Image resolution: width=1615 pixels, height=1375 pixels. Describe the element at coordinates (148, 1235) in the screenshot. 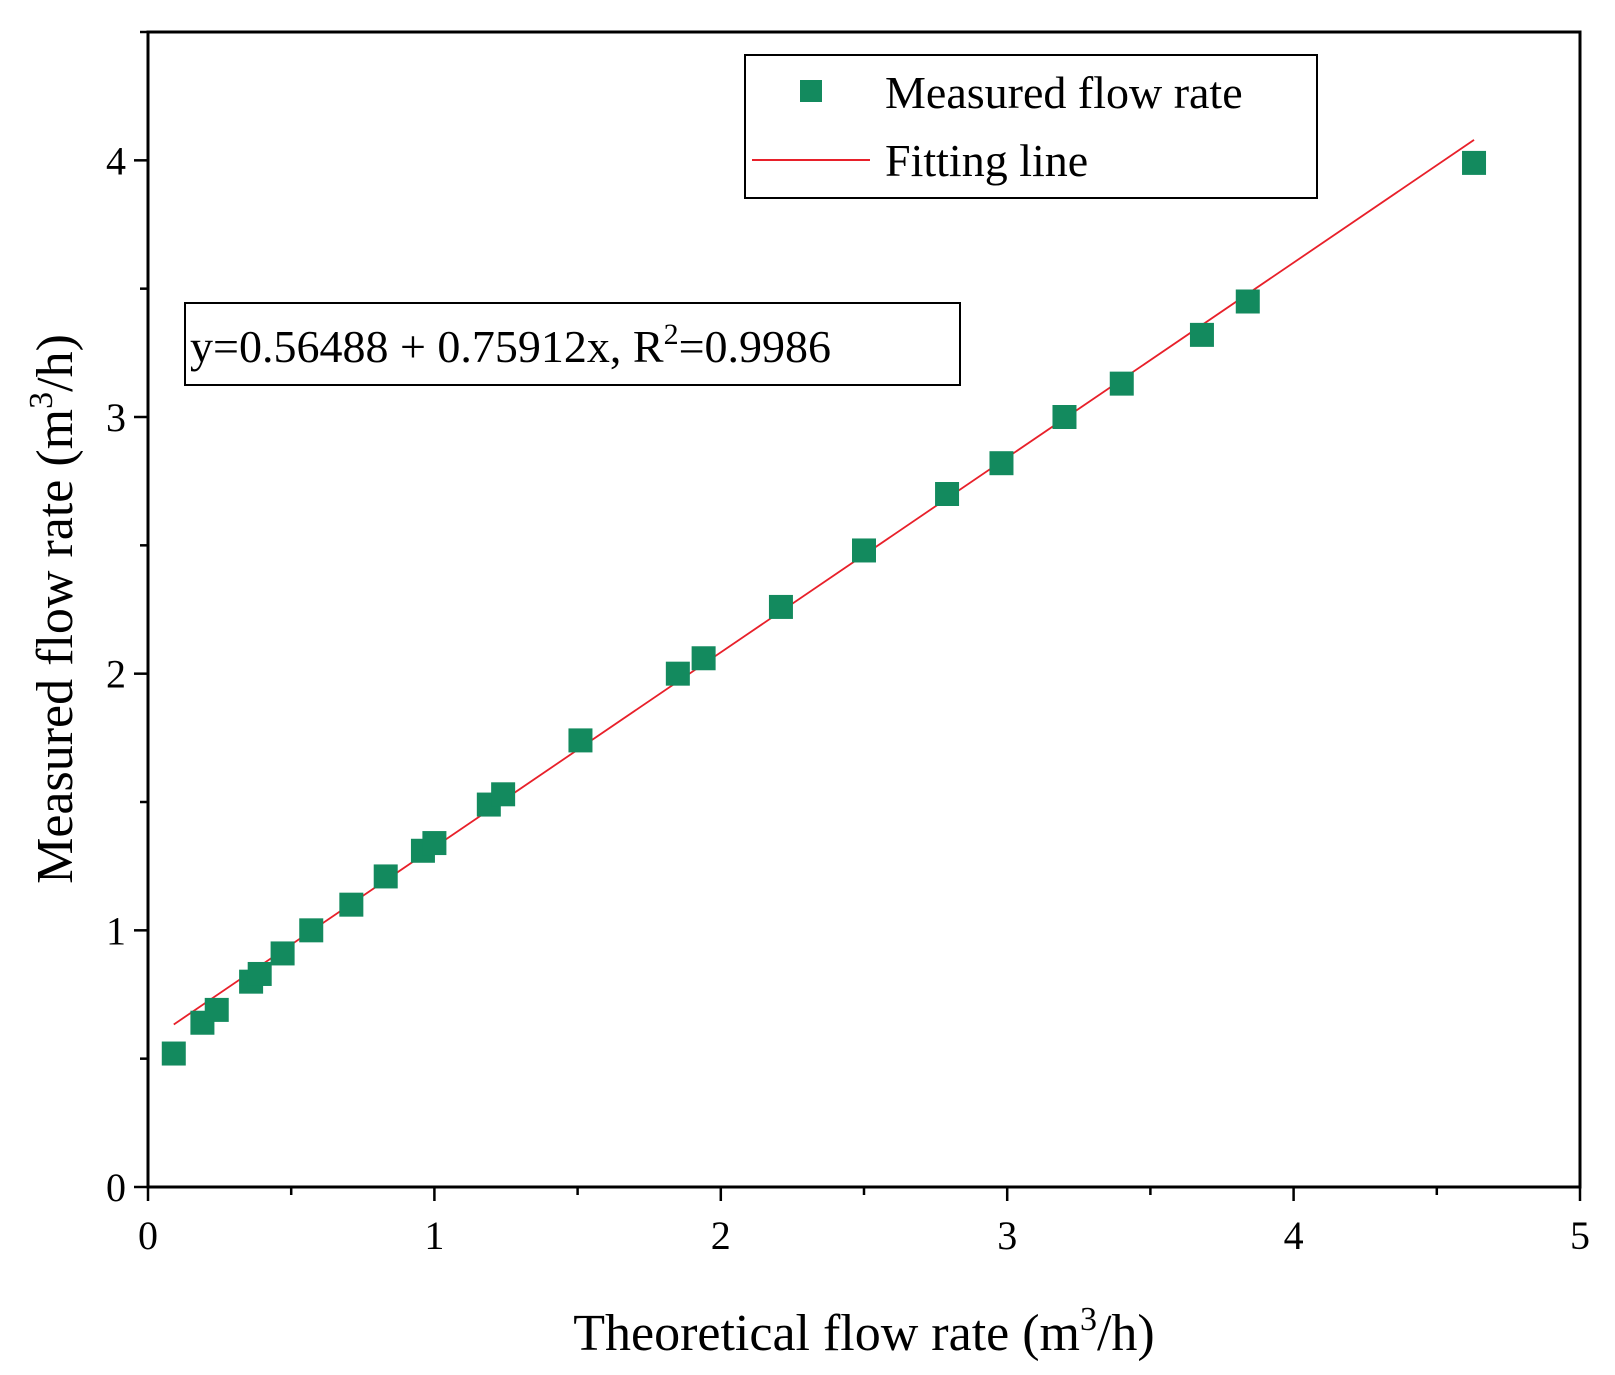

I see `x-tick-label: 0` at that location.